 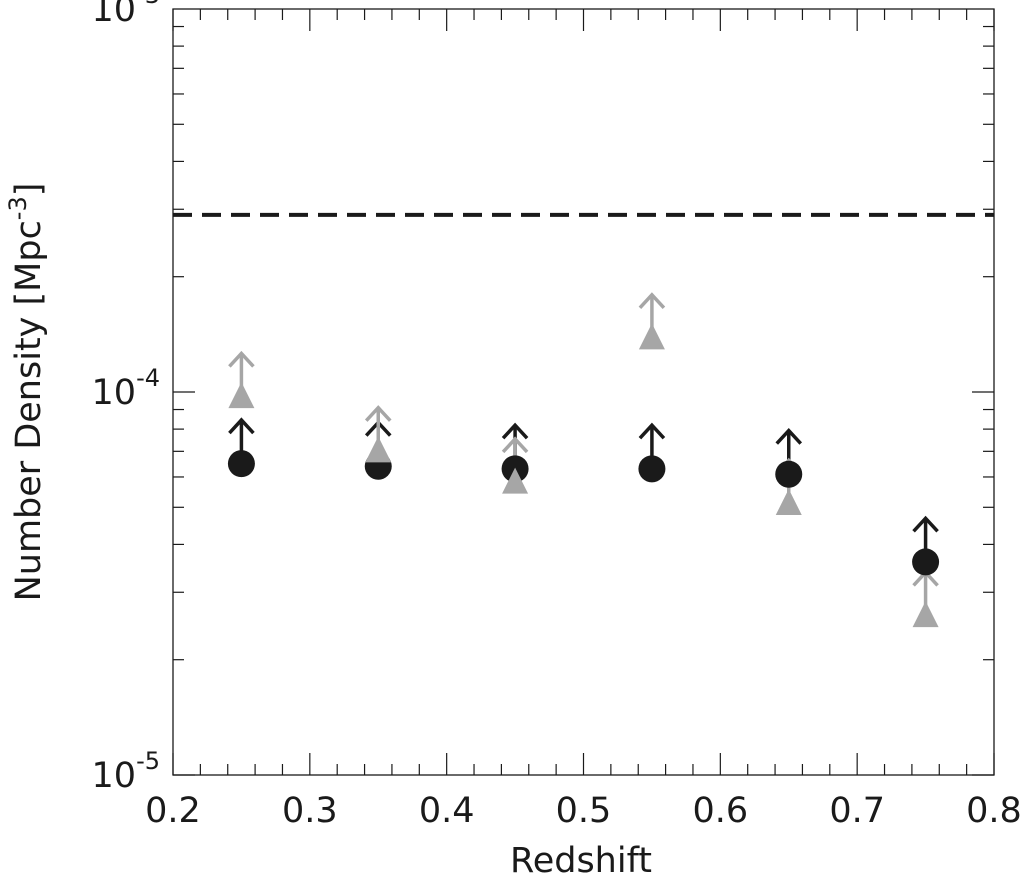 I want to click on y-axis-title: Number Density [Mpc-3], so click(x=26, y=392).